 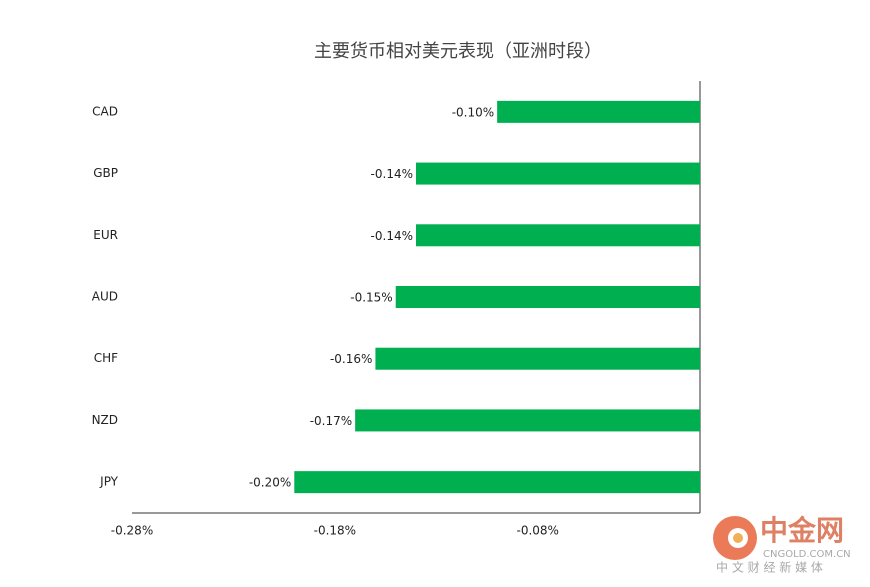 What do you see at coordinates (458, 51) in the screenshot?
I see `chart-title: 主要货币相对美元表现（亚洲时段）` at bounding box center [458, 51].